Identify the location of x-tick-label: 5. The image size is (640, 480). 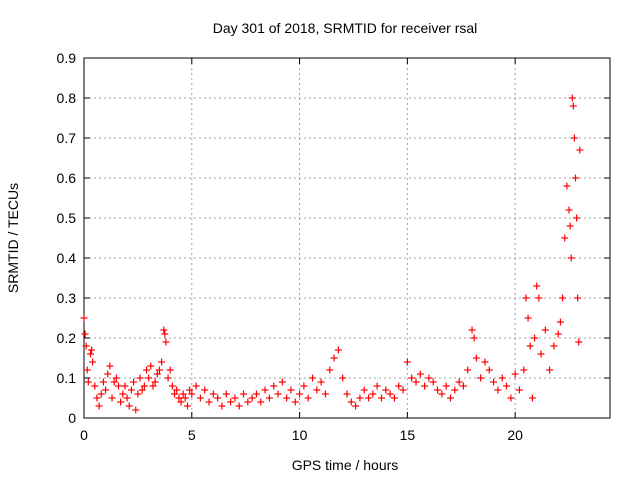
(192, 435).